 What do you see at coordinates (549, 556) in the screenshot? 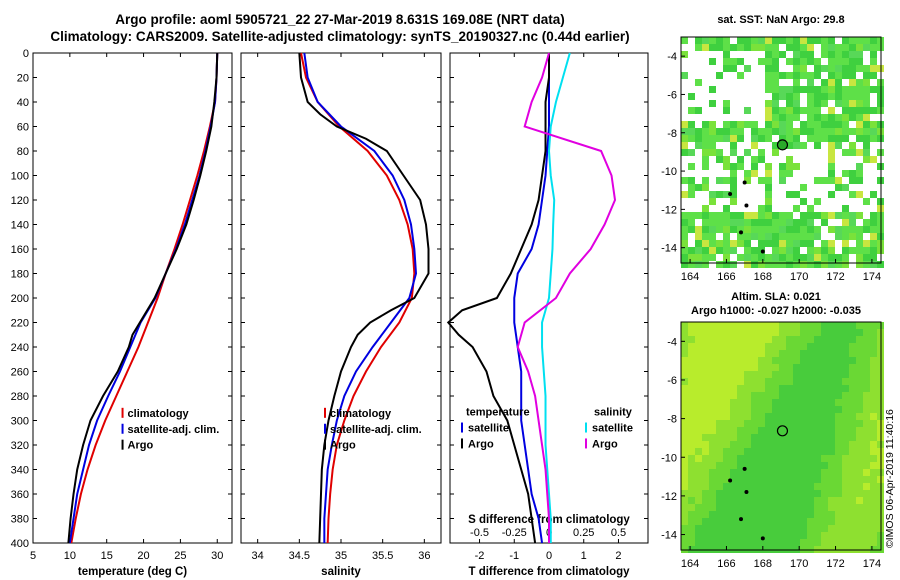
I see `x-tick-label-difference: 0` at bounding box center [549, 556].